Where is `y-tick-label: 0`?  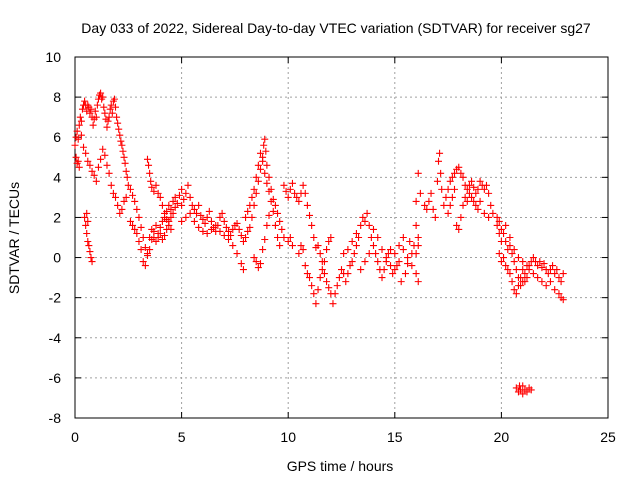 y-tick-label: 0 is located at coordinates (57, 258).